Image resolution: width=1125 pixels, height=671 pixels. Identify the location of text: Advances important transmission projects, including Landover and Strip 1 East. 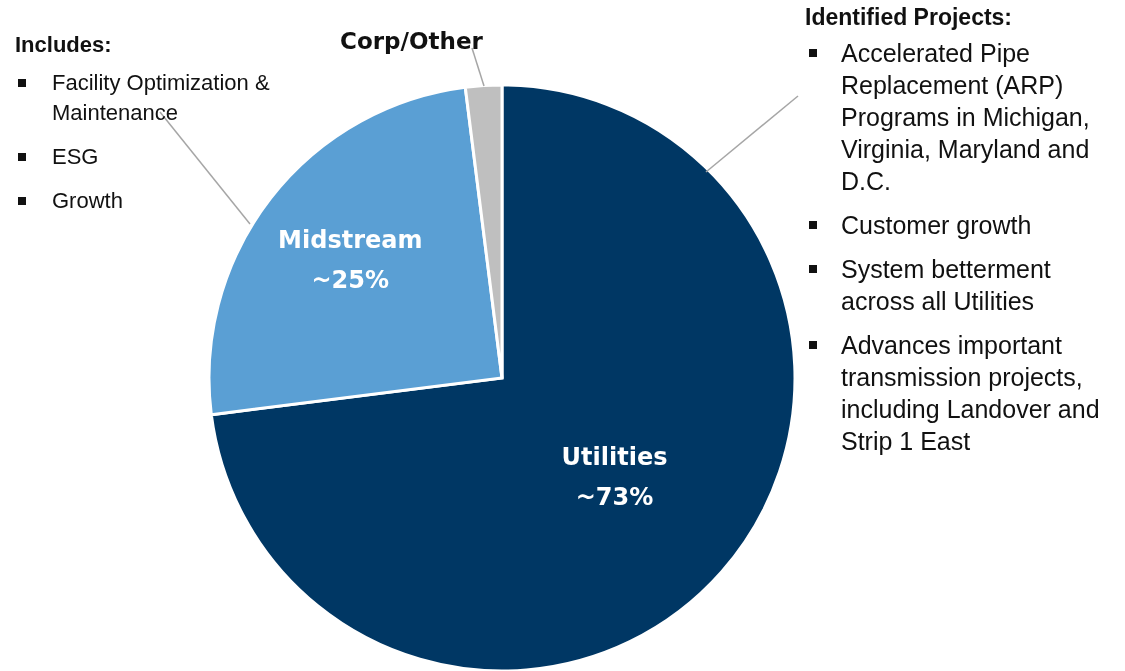
(970, 393).